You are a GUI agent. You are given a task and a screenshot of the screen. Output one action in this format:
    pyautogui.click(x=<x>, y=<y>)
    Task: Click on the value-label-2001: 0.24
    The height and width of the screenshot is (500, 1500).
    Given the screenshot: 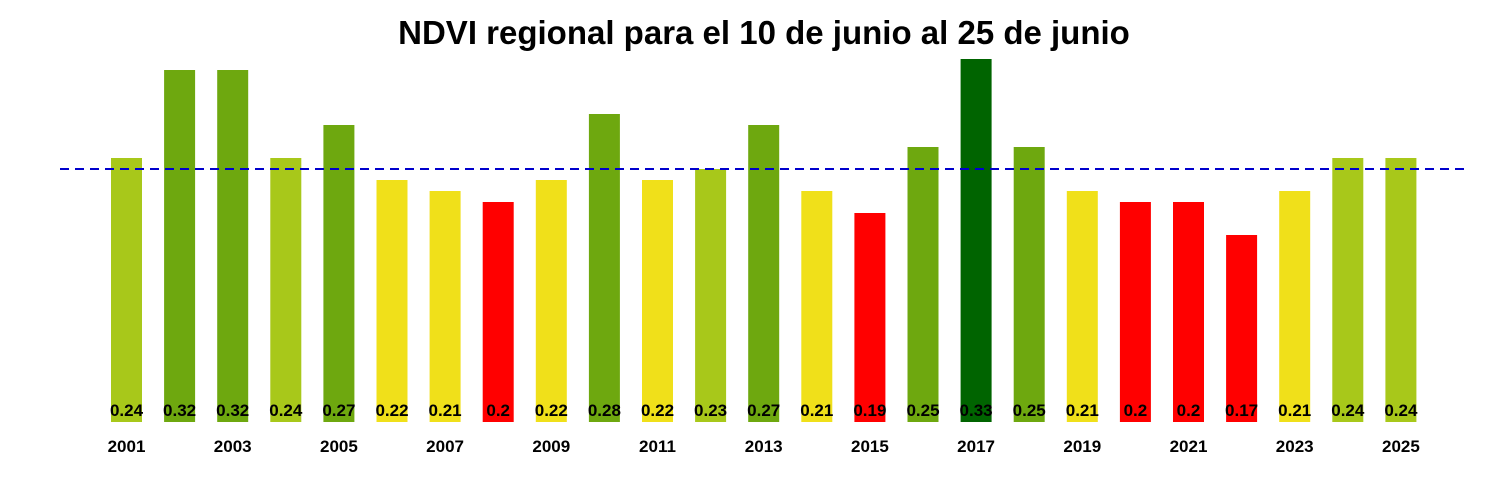 What is the action you would take?
    pyautogui.click(x=127, y=410)
    